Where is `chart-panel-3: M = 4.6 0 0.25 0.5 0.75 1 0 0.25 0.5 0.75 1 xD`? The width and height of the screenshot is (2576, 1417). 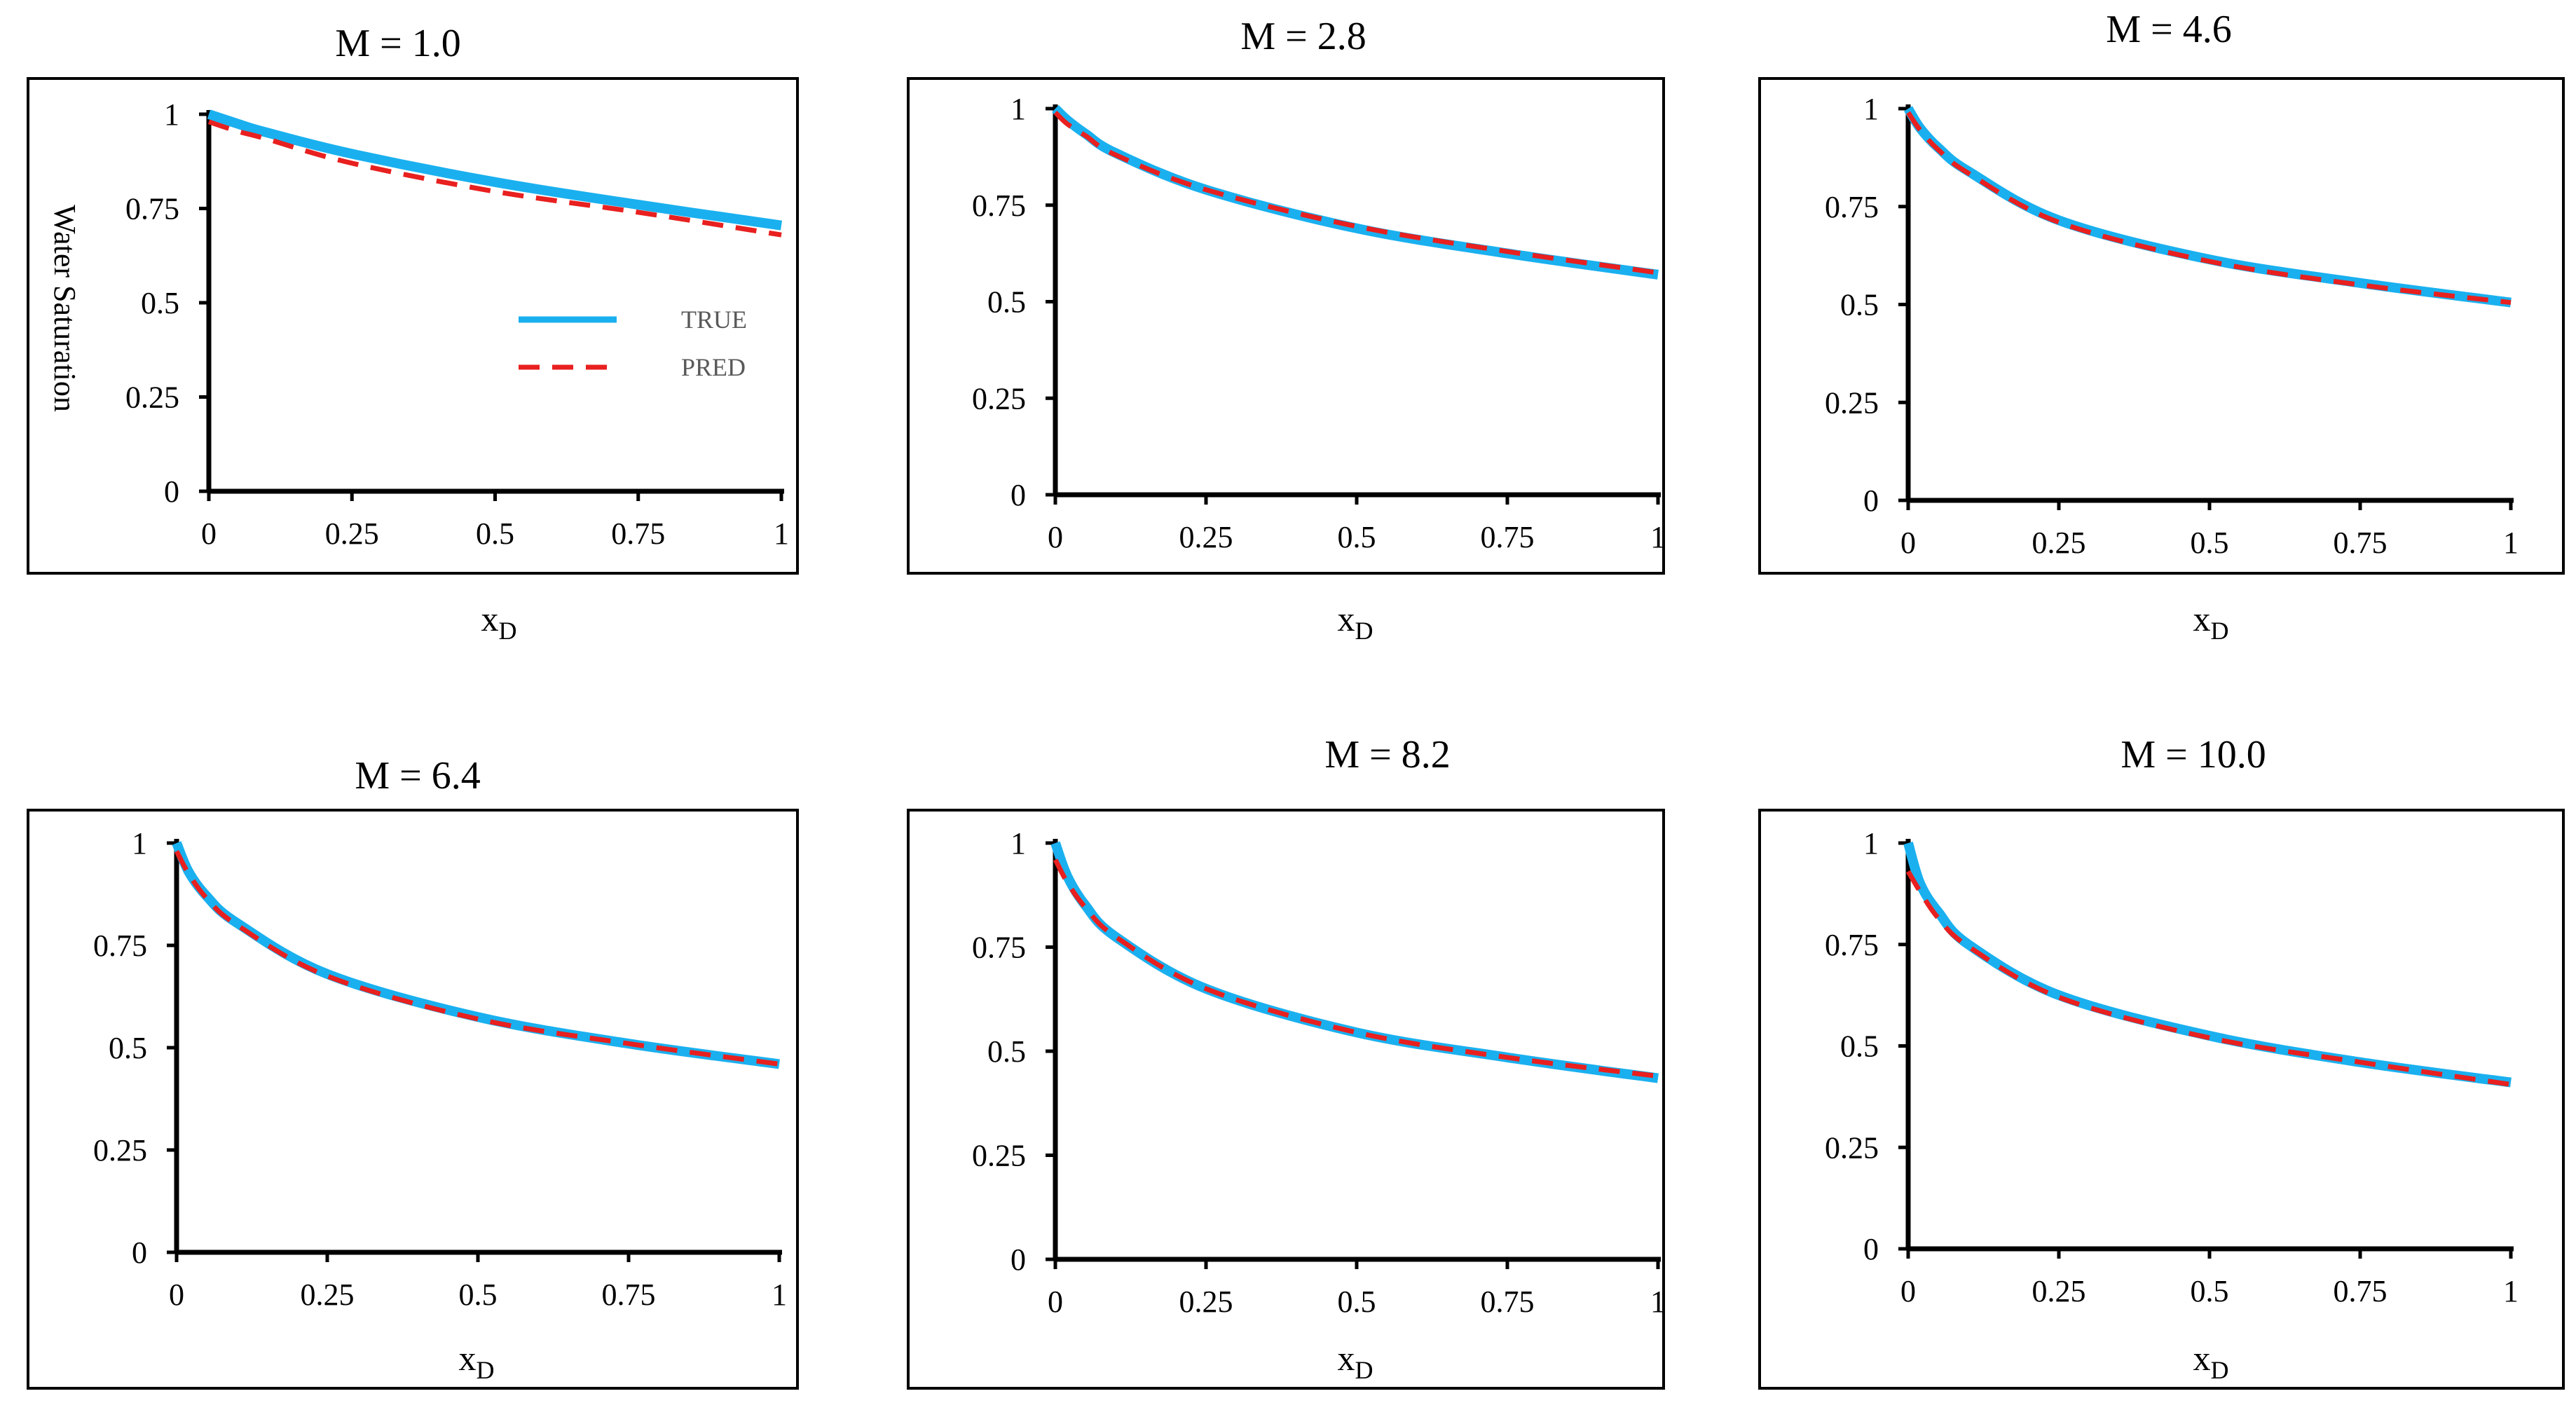
chart-panel-3: M = 4.6 0 0.25 0.5 0.75 1 0 0.25 0.5 0.75 1 xD is located at coordinates (2161, 326).